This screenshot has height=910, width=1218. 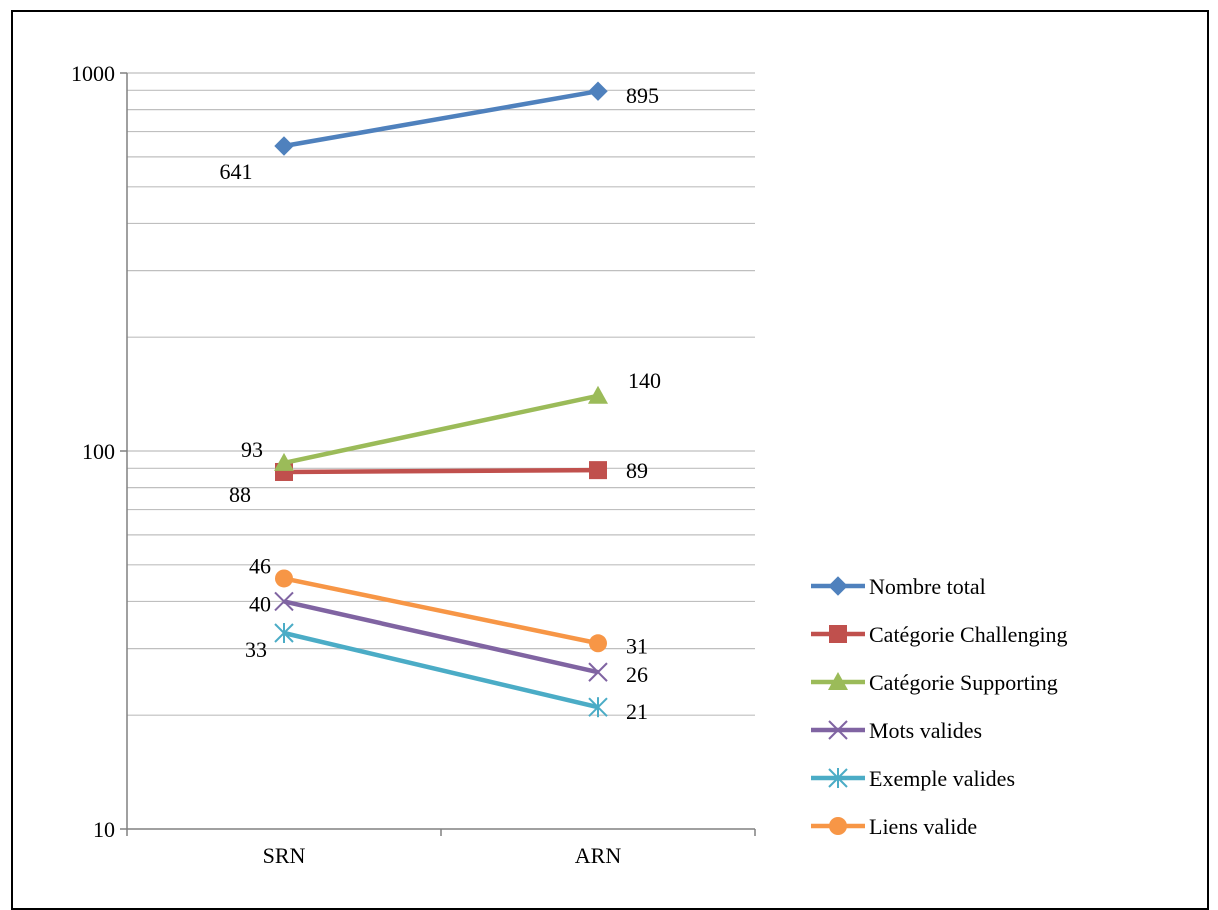 I want to click on x-tick-label: ARN, so click(x=598, y=855).